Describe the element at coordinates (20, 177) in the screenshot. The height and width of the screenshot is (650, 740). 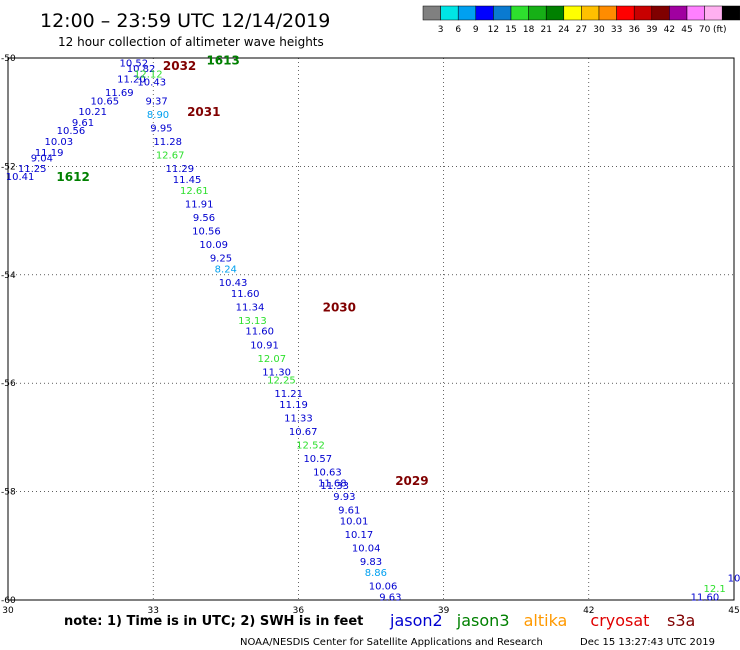
I see `wave-height-value: 10.41` at that location.